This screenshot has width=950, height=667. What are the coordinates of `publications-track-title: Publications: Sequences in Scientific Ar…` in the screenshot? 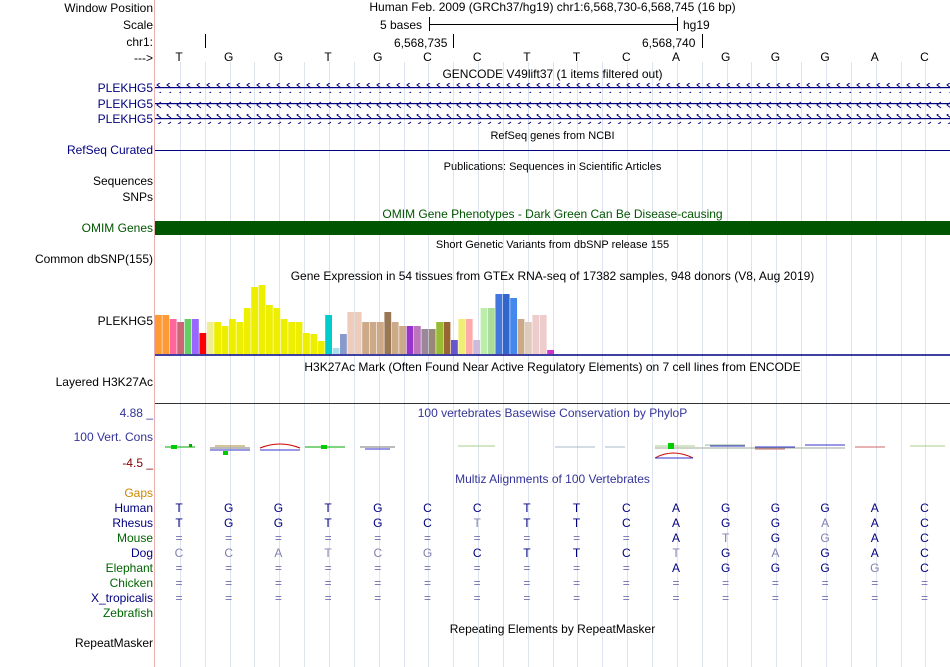 It's located at (552, 167).